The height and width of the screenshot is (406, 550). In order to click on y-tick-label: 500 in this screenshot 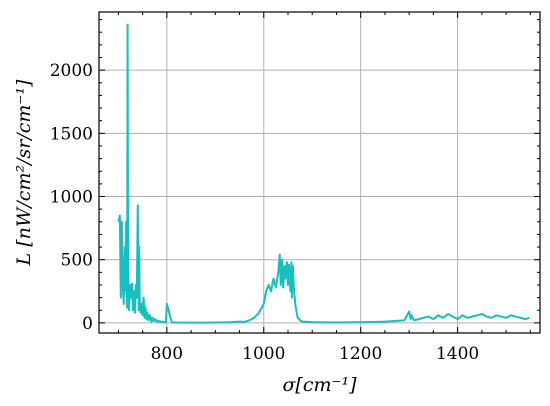, I will do `click(77, 261)`.